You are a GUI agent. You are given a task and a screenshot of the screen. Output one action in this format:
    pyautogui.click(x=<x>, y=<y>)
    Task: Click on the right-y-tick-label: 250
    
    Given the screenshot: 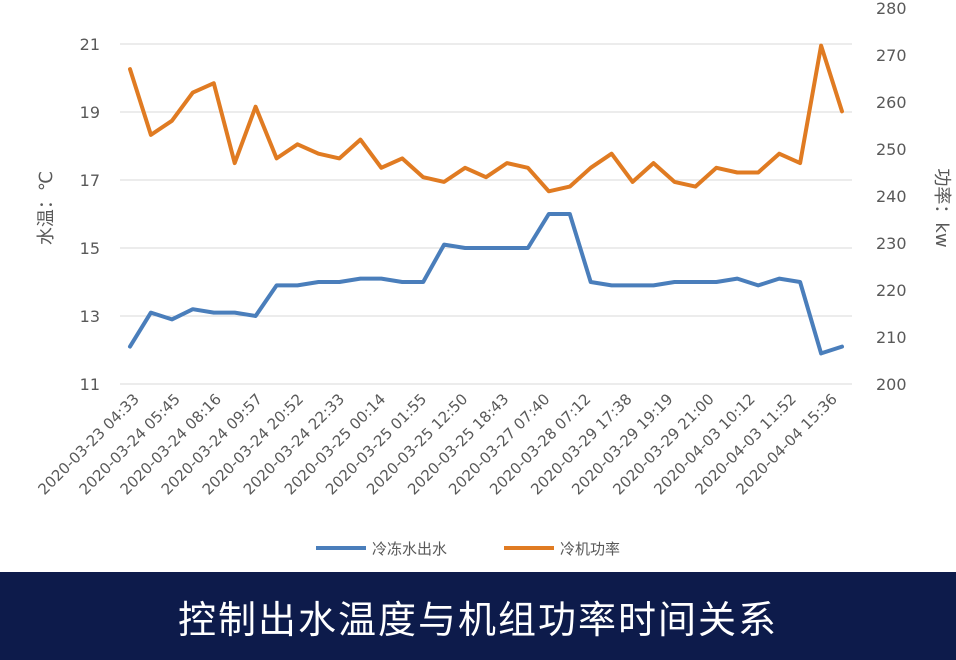 What is the action you would take?
    pyautogui.click(x=891, y=149)
    